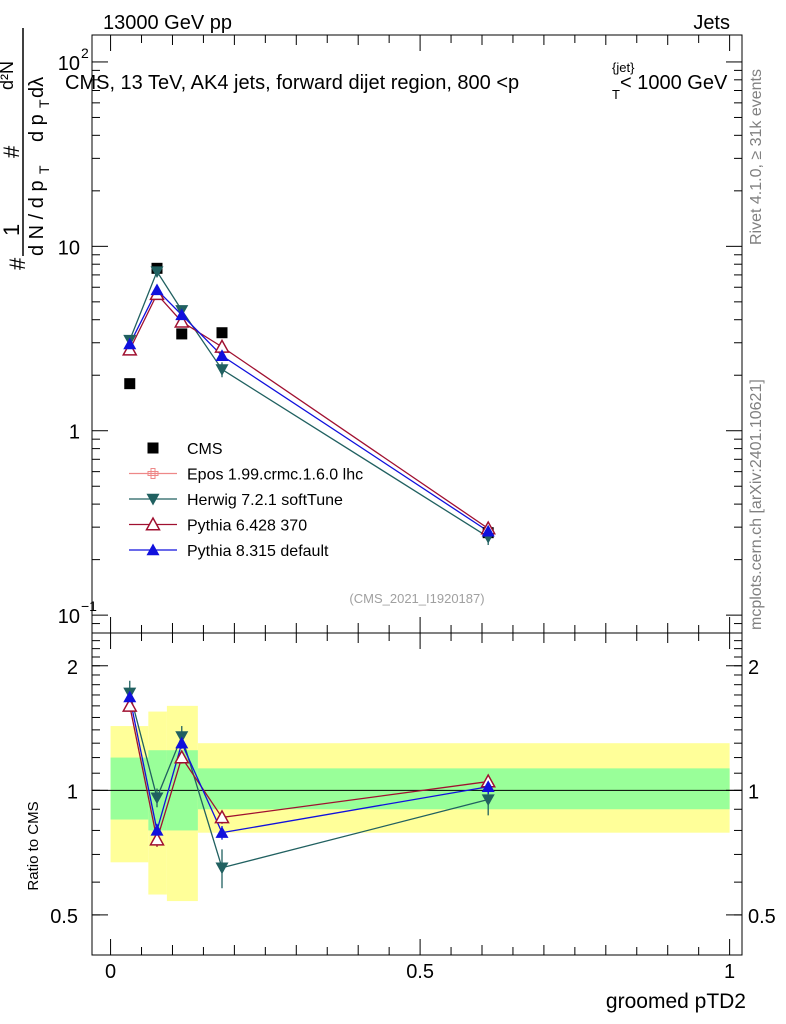 The image size is (786, 1024). I want to click on legend-label-epos: Epos 1.99.crmc.1.6.0 lhc, so click(275, 475).